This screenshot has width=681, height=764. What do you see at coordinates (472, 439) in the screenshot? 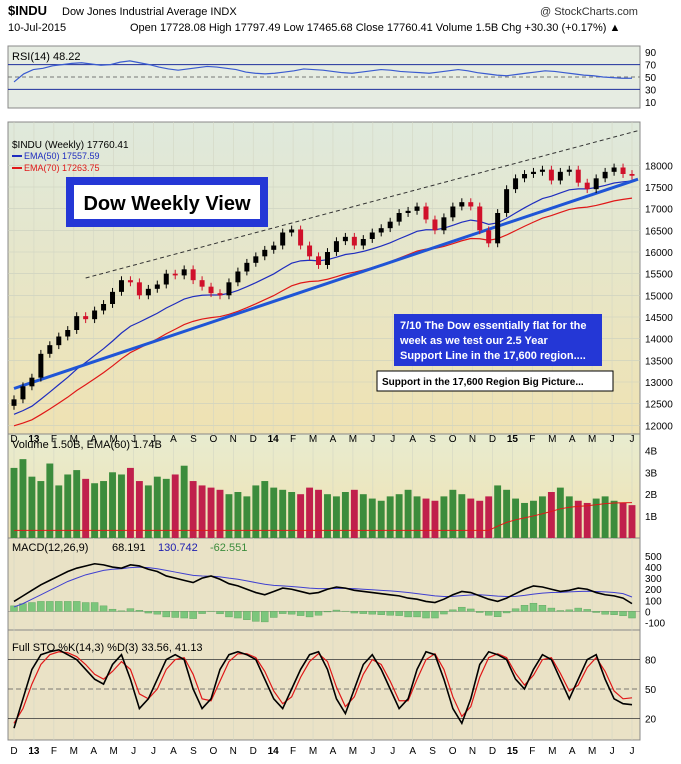
I see `x-tick-top: N` at bounding box center [472, 439].